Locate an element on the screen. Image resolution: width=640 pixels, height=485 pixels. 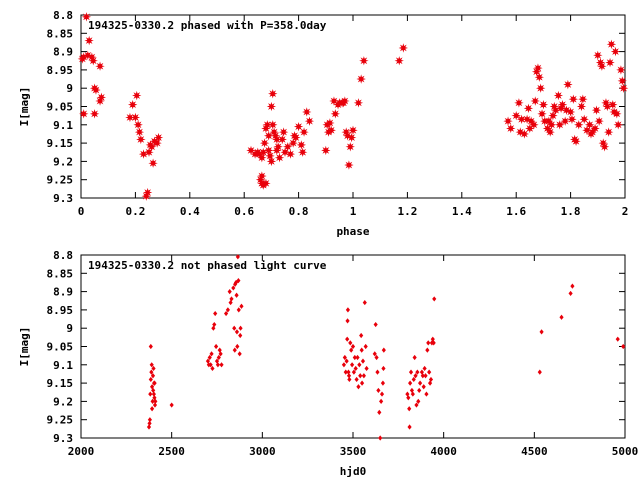
x-tick-label: 2000 is located at coordinates (81, 451).